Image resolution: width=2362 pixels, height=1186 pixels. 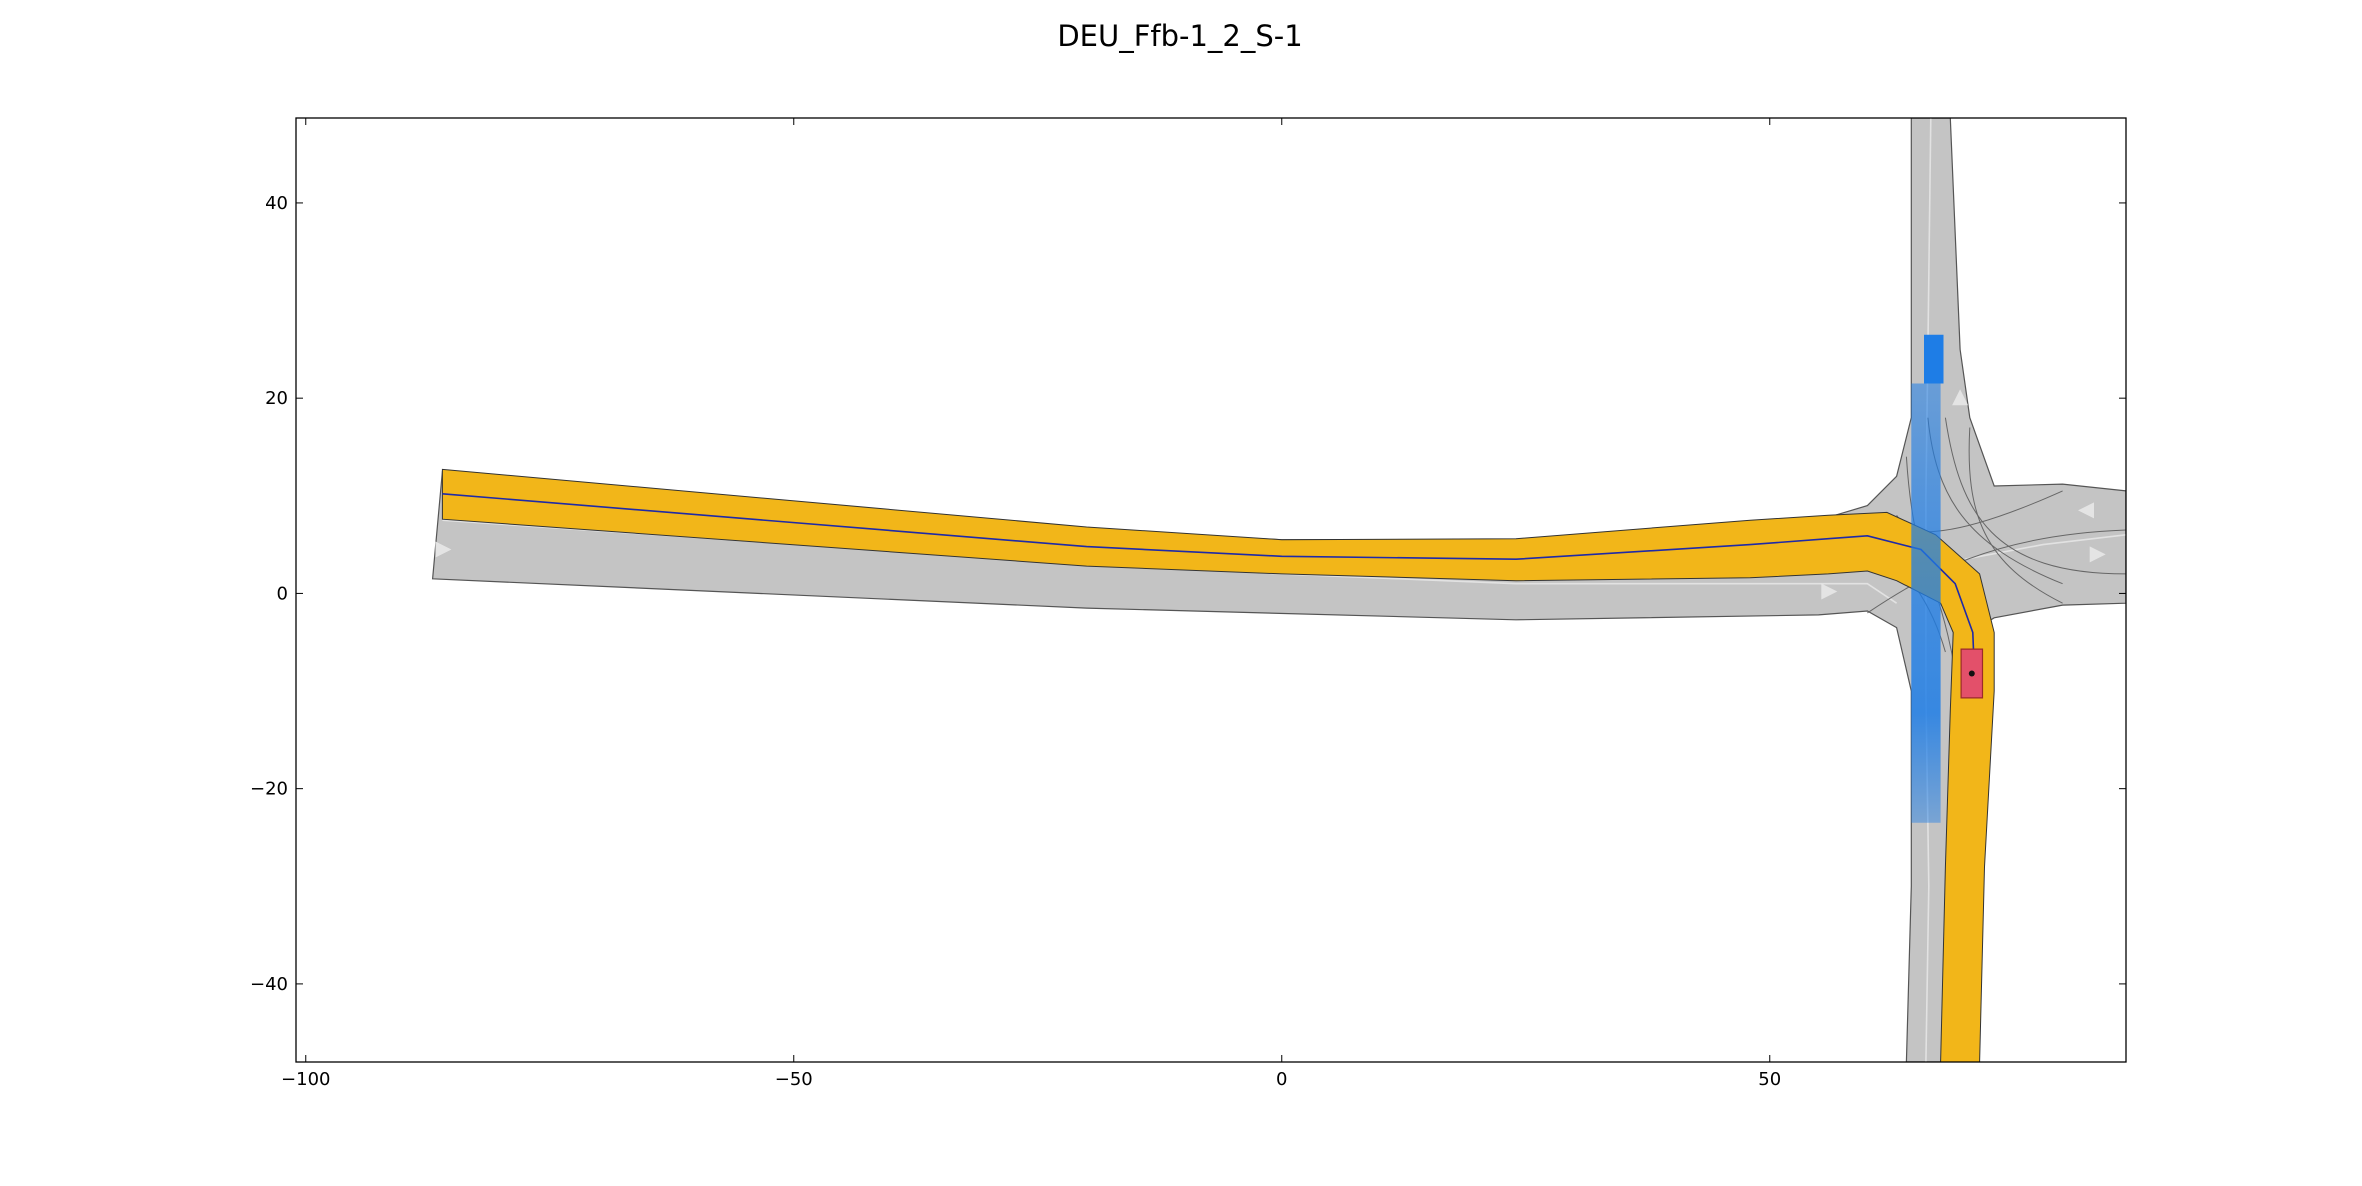 I want to click on obstacle-vehicle, so click(x=1934, y=359).